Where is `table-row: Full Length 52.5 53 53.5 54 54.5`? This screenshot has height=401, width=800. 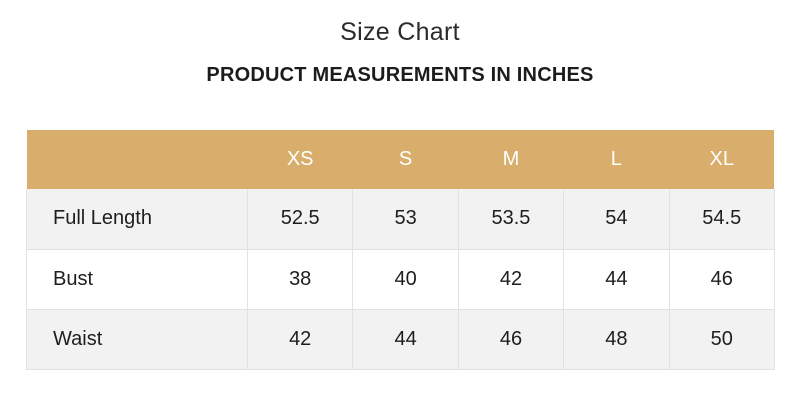
table-row: Full Length 52.5 53 53.5 54 54.5 is located at coordinates (400, 219).